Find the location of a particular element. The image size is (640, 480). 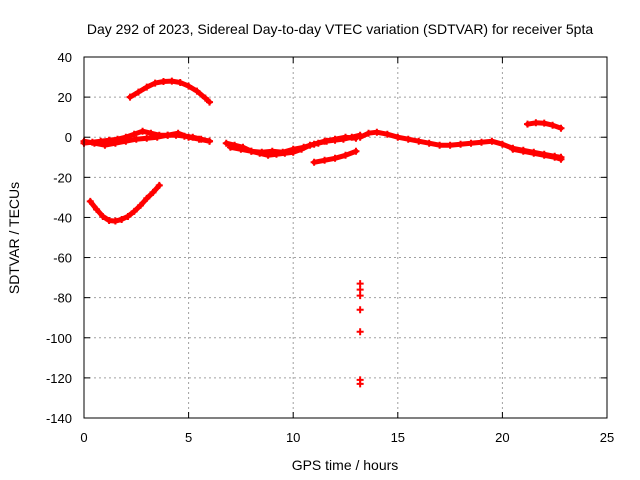

y-tick-label: -80 is located at coordinates (62, 298).